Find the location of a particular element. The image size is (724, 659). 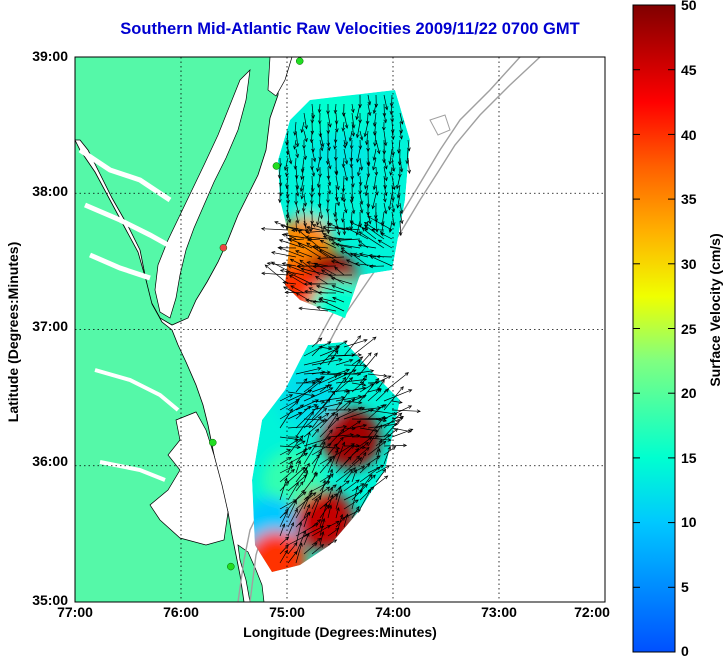

velocity-blob is located at coordinates (308, 397).